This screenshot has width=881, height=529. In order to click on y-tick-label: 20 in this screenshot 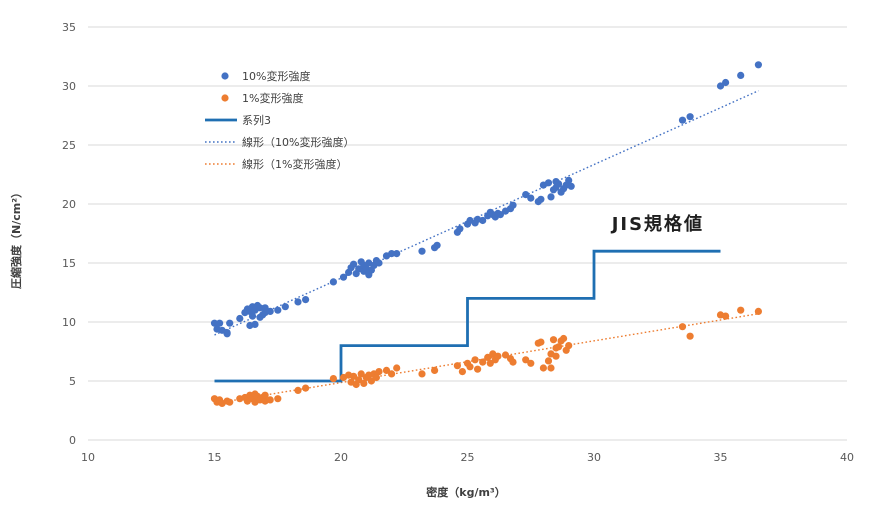, I will do `click(69, 204)`.